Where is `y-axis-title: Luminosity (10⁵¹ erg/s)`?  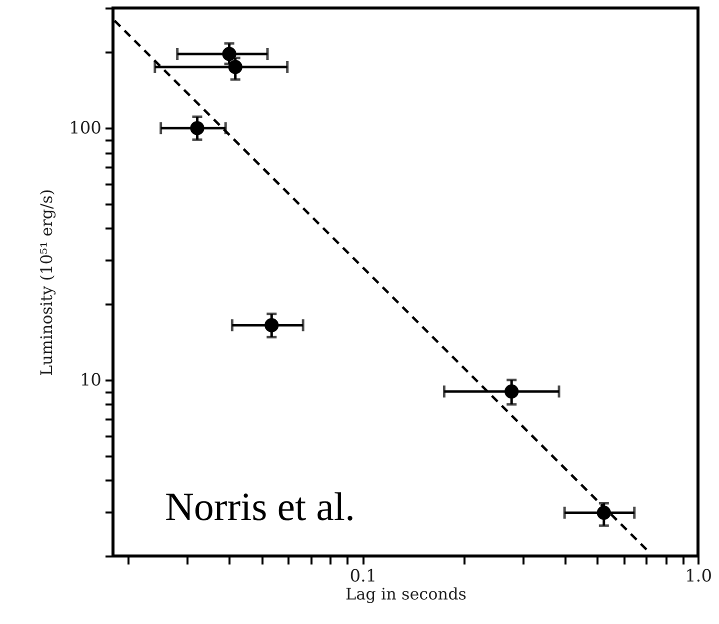
y-axis-title: Luminosity (10⁵¹ erg/s) is located at coordinates (46, 282).